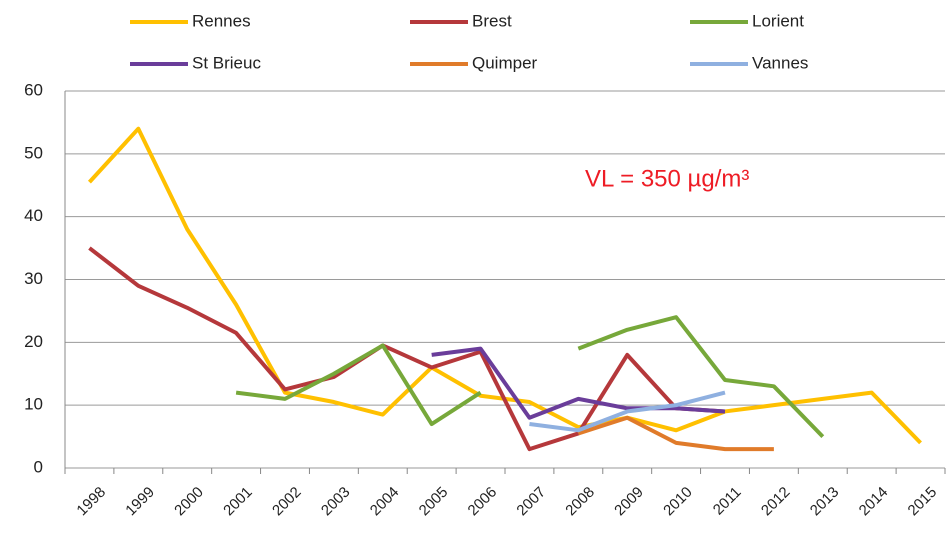 The height and width of the screenshot is (535, 948). Describe the element at coordinates (33, 215) in the screenshot. I see `y-tick-label: 40` at that location.